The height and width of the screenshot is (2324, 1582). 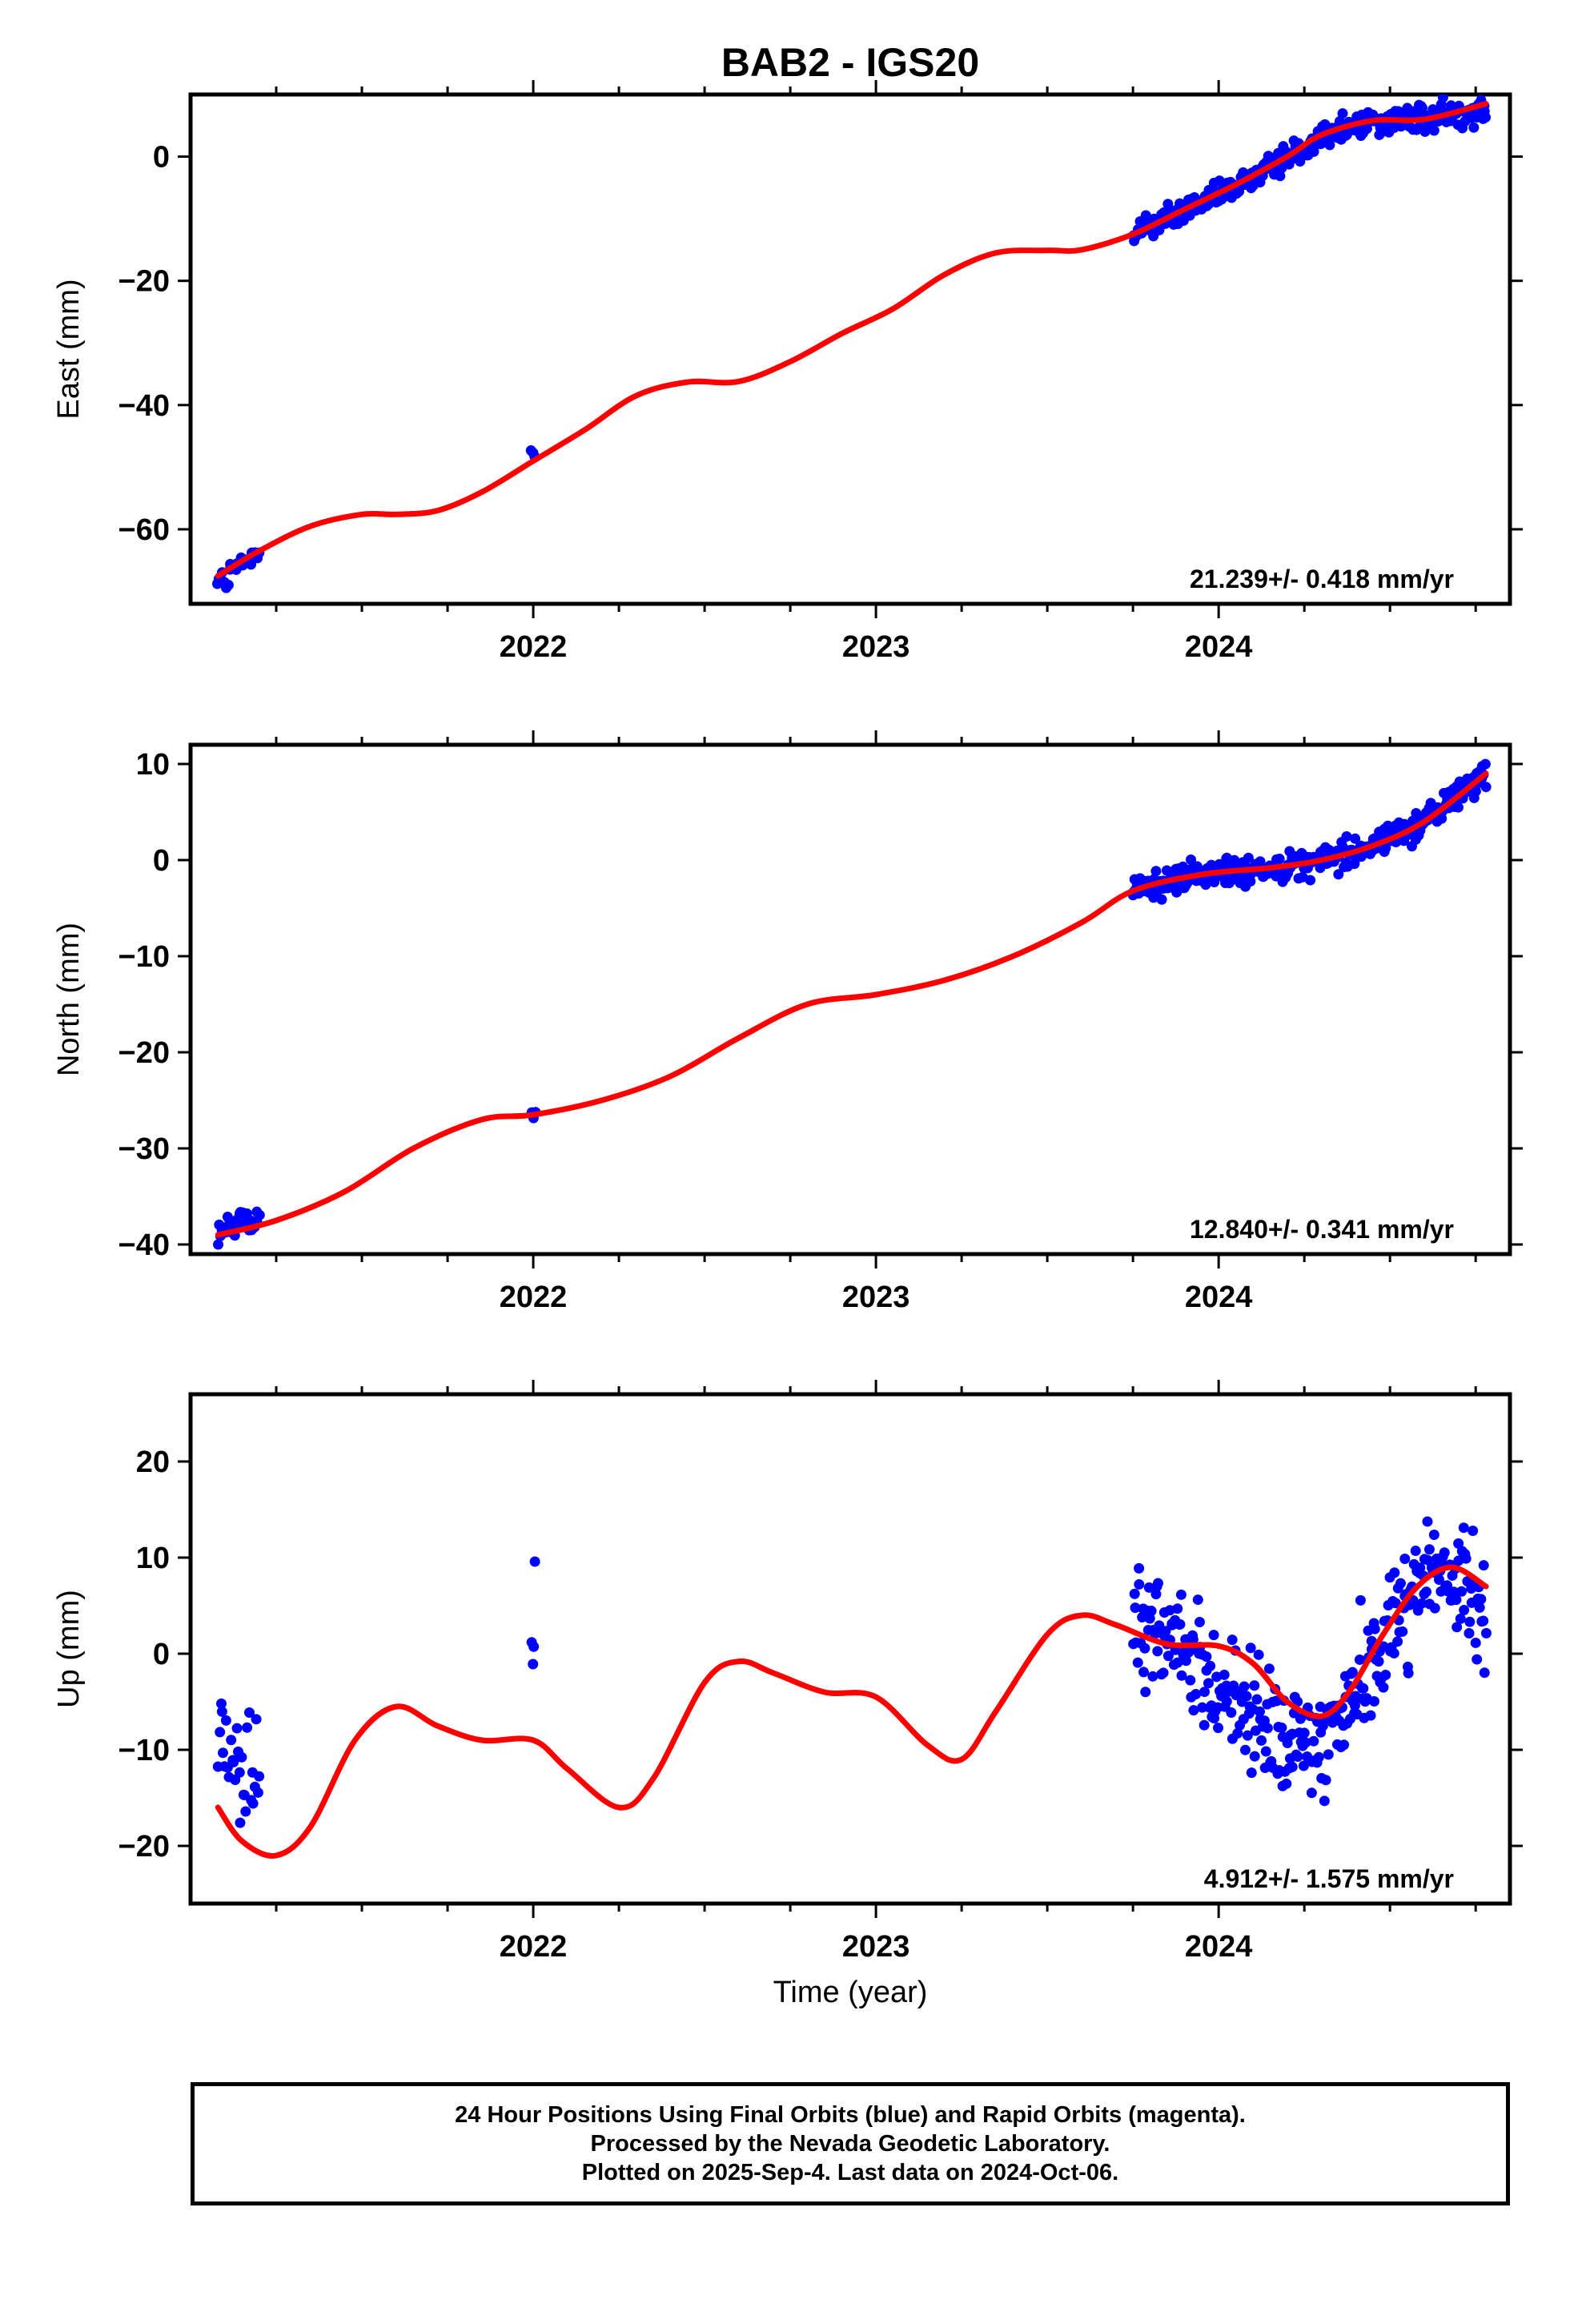 What do you see at coordinates (144, 1847) in the screenshot?
I see `up-y-tick-label: −20` at bounding box center [144, 1847].